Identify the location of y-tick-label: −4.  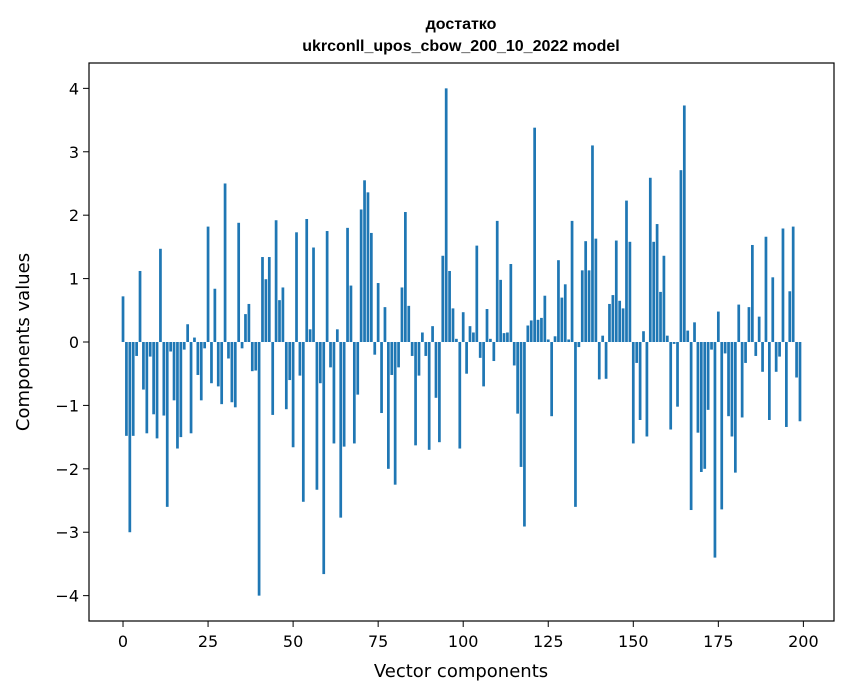
(67, 596).